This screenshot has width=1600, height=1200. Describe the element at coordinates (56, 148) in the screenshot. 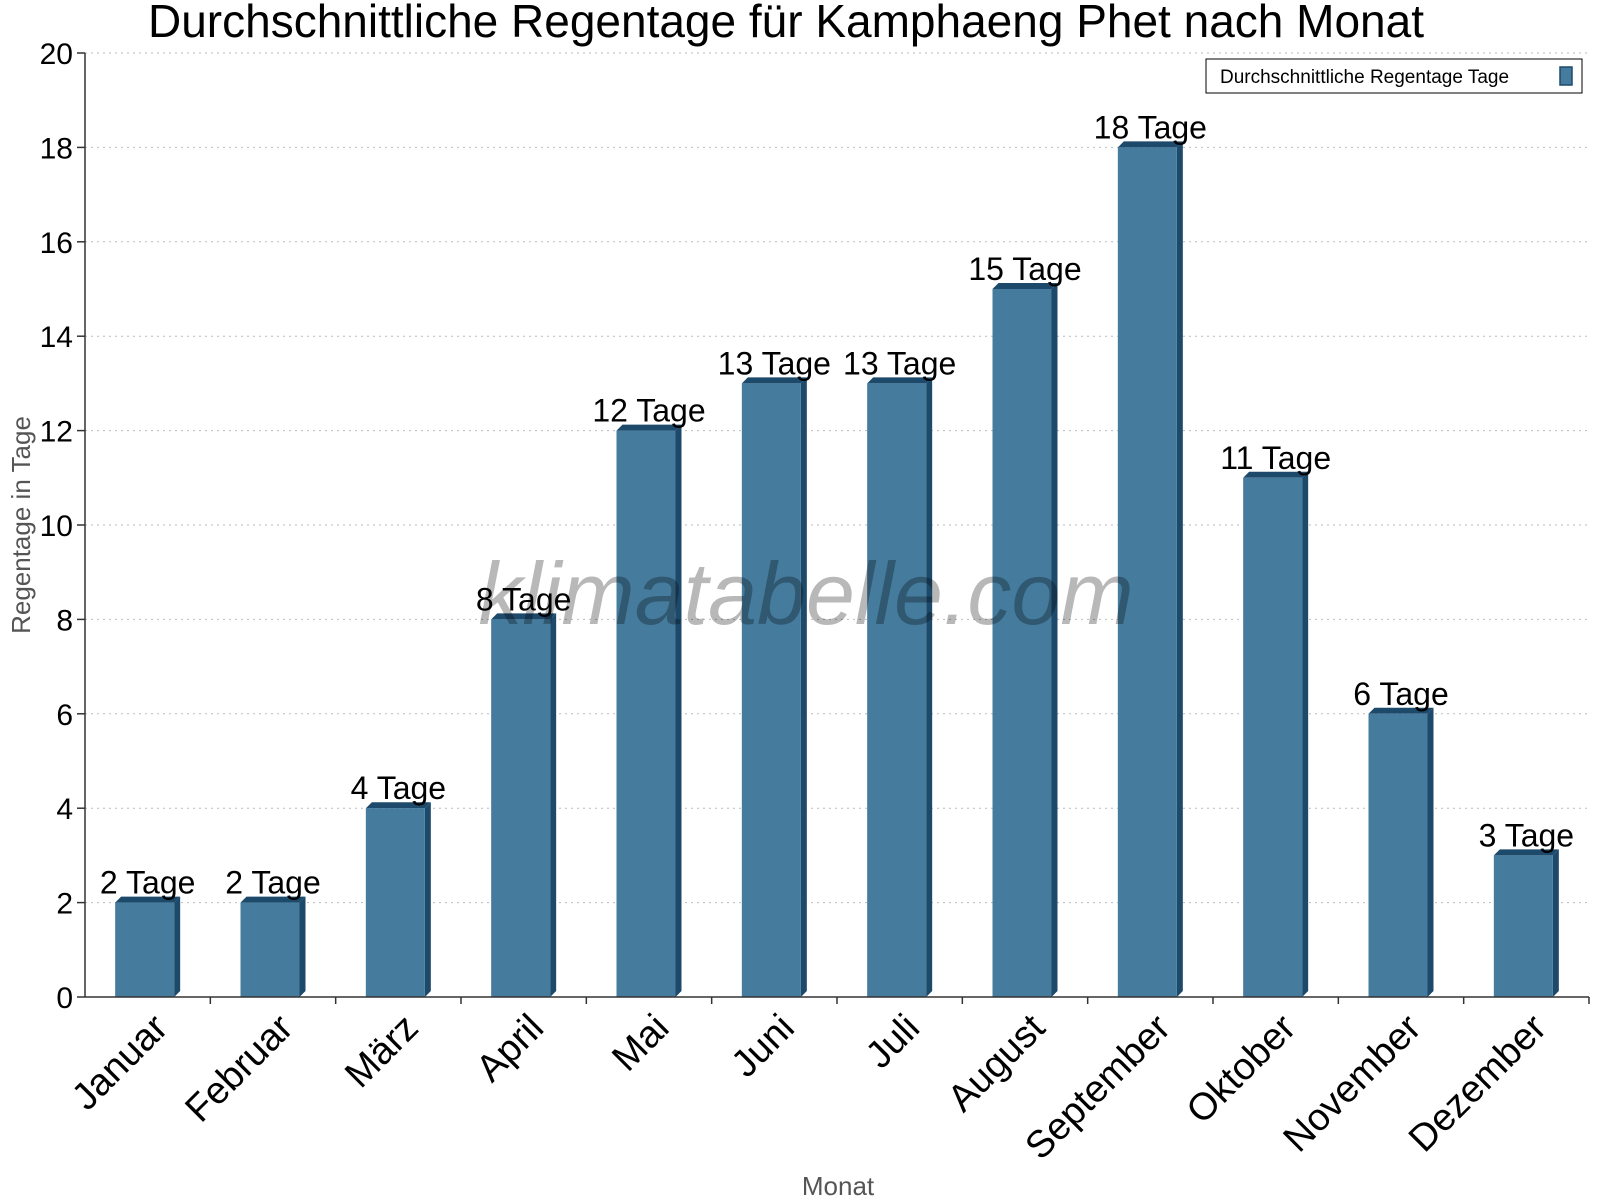

I see `y-tick-label: 18` at that location.